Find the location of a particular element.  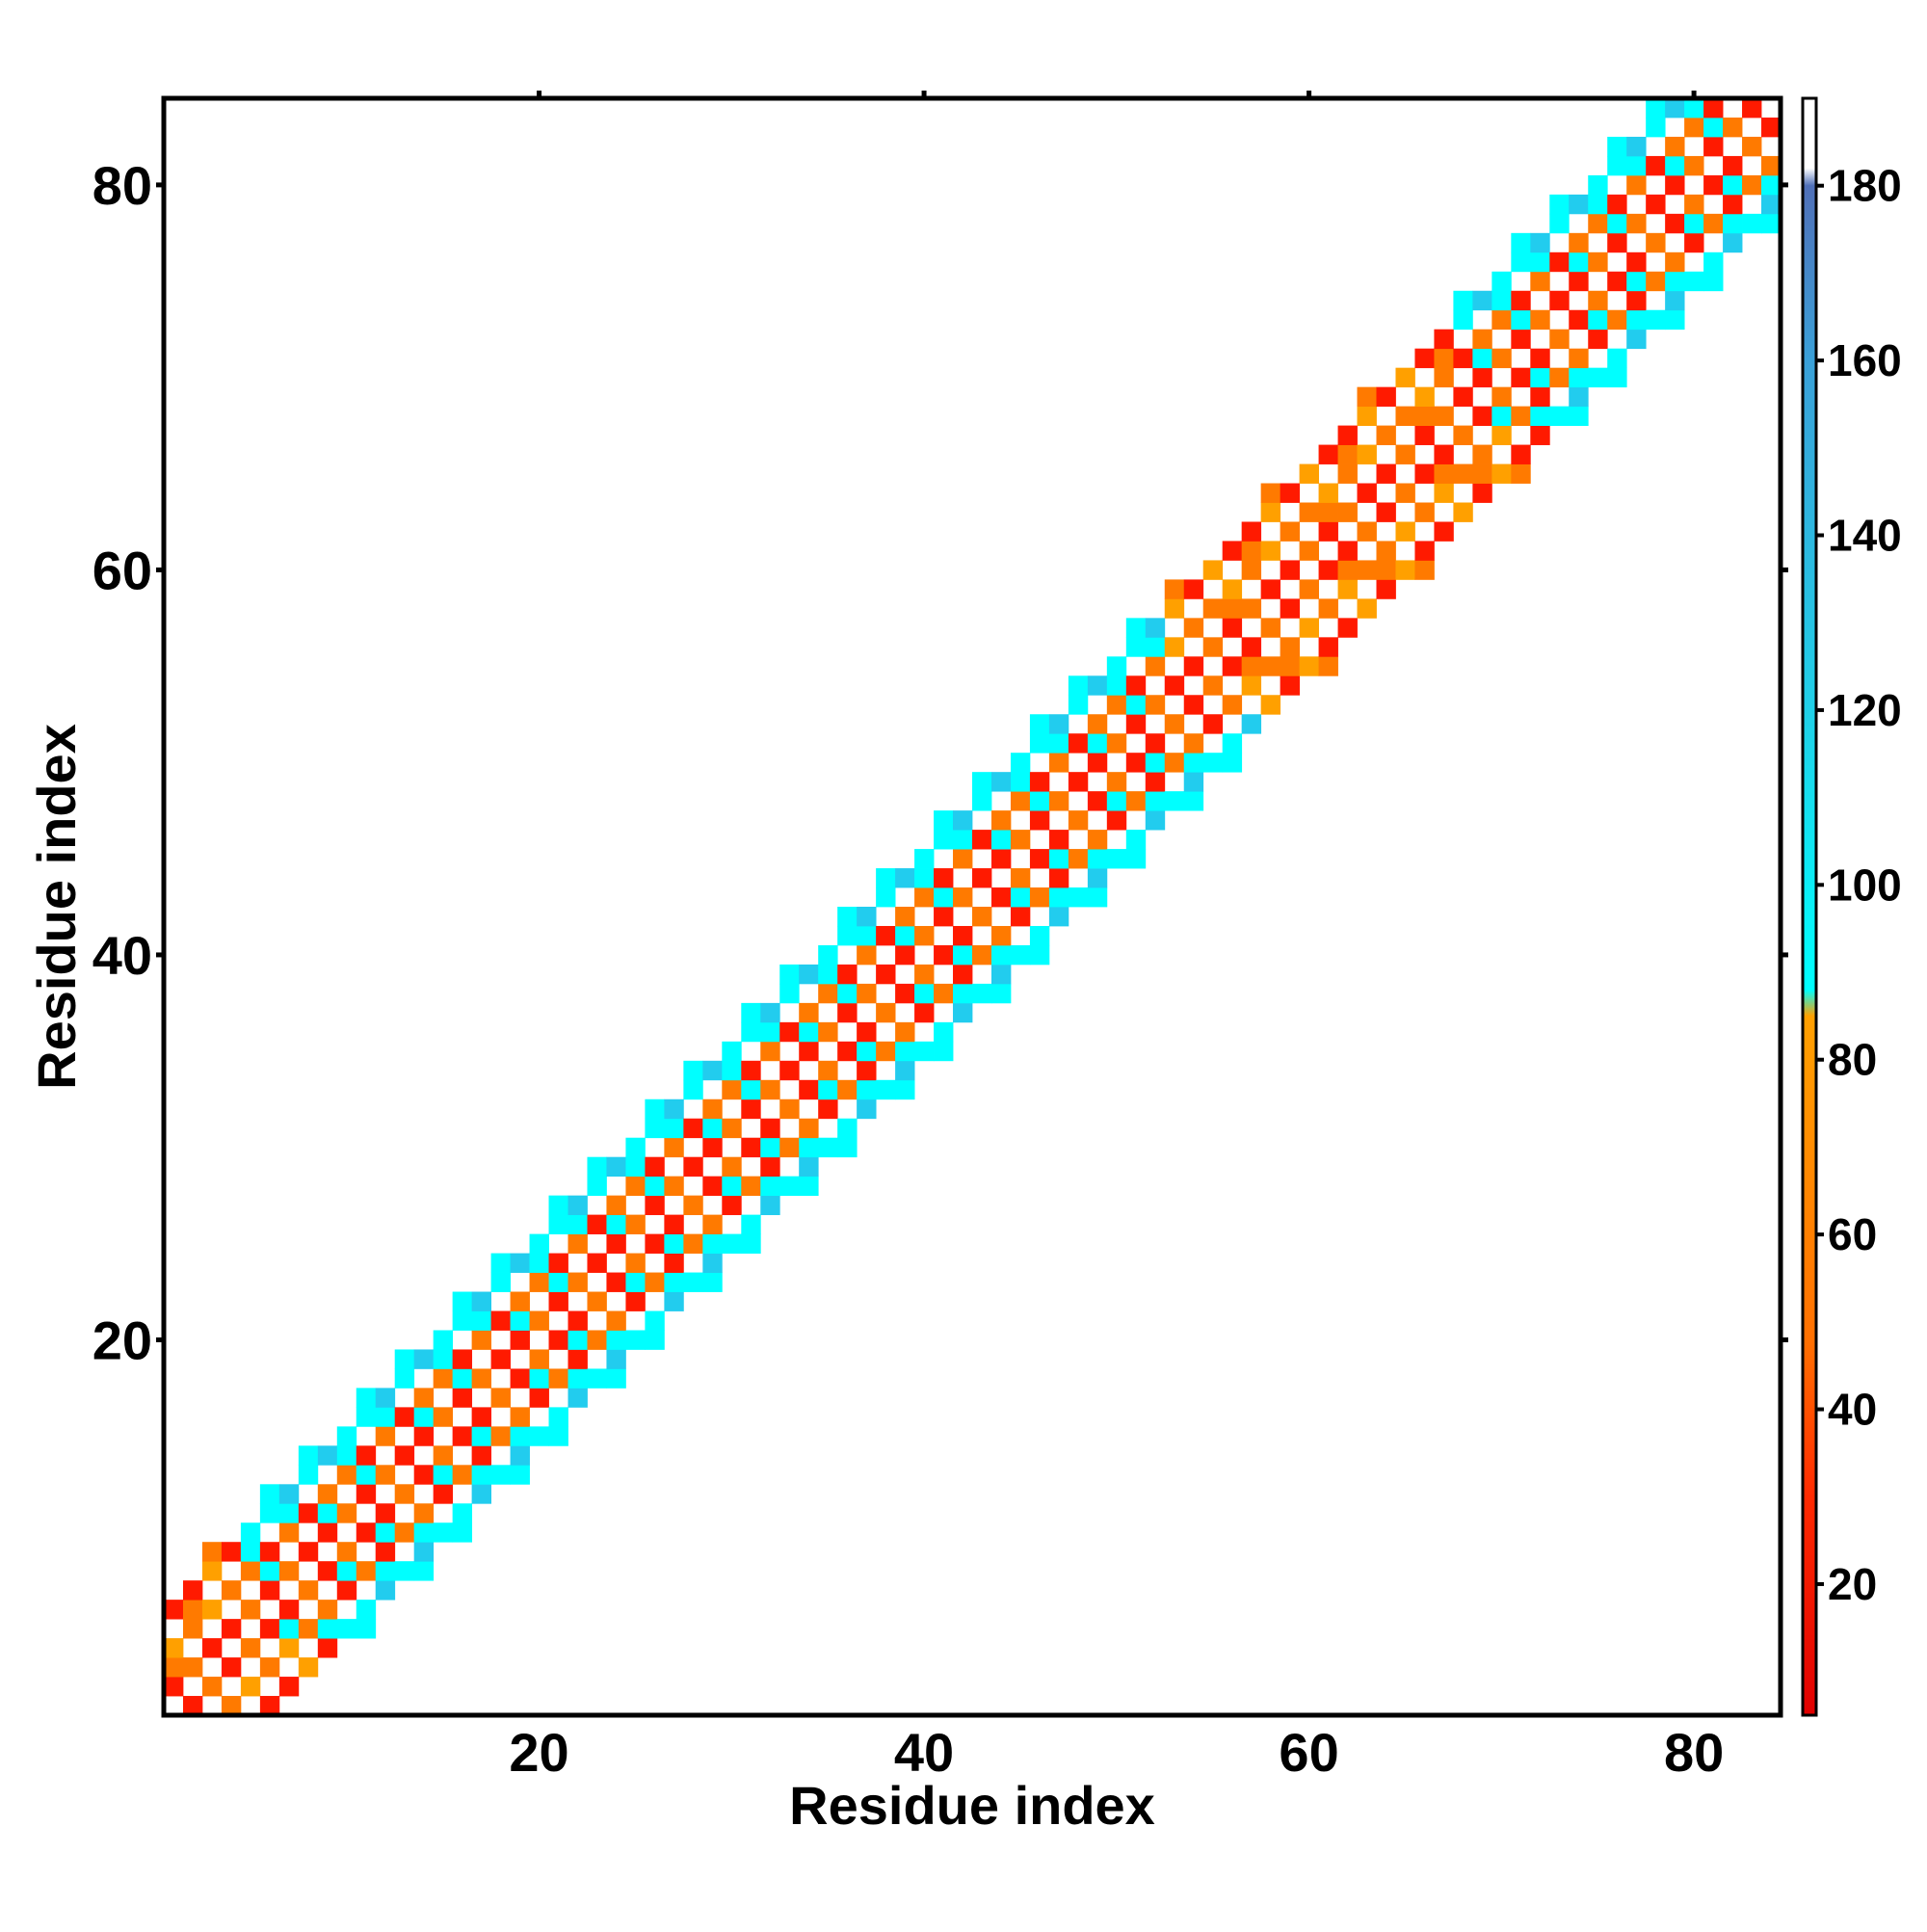

y-tick-label: 60 is located at coordinates (122, 570).